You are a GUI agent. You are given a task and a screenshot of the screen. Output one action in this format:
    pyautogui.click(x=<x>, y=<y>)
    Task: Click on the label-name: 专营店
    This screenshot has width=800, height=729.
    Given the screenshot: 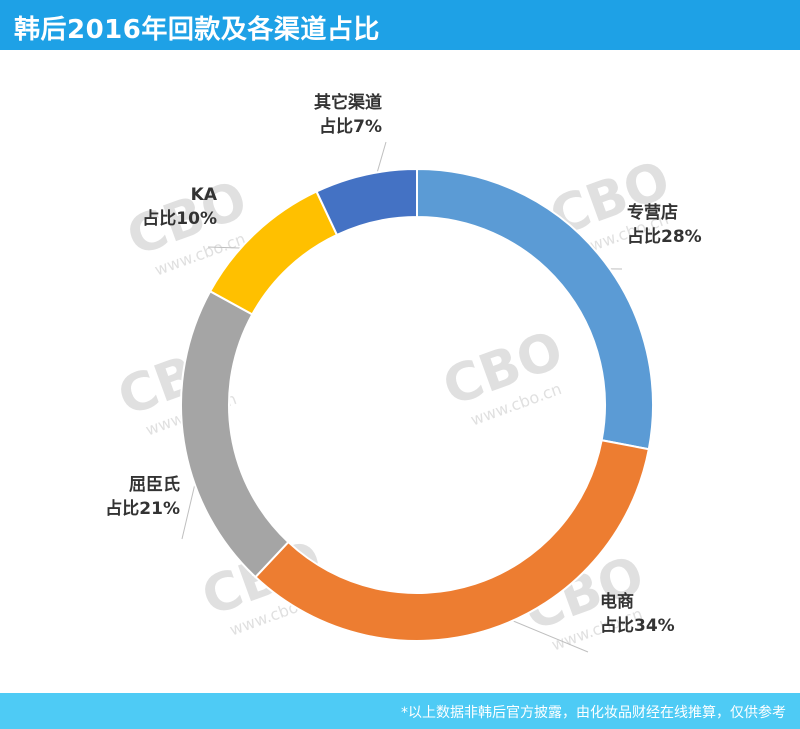 What is the action you would take?
    pyautogui.click(x=652, y=213)
    